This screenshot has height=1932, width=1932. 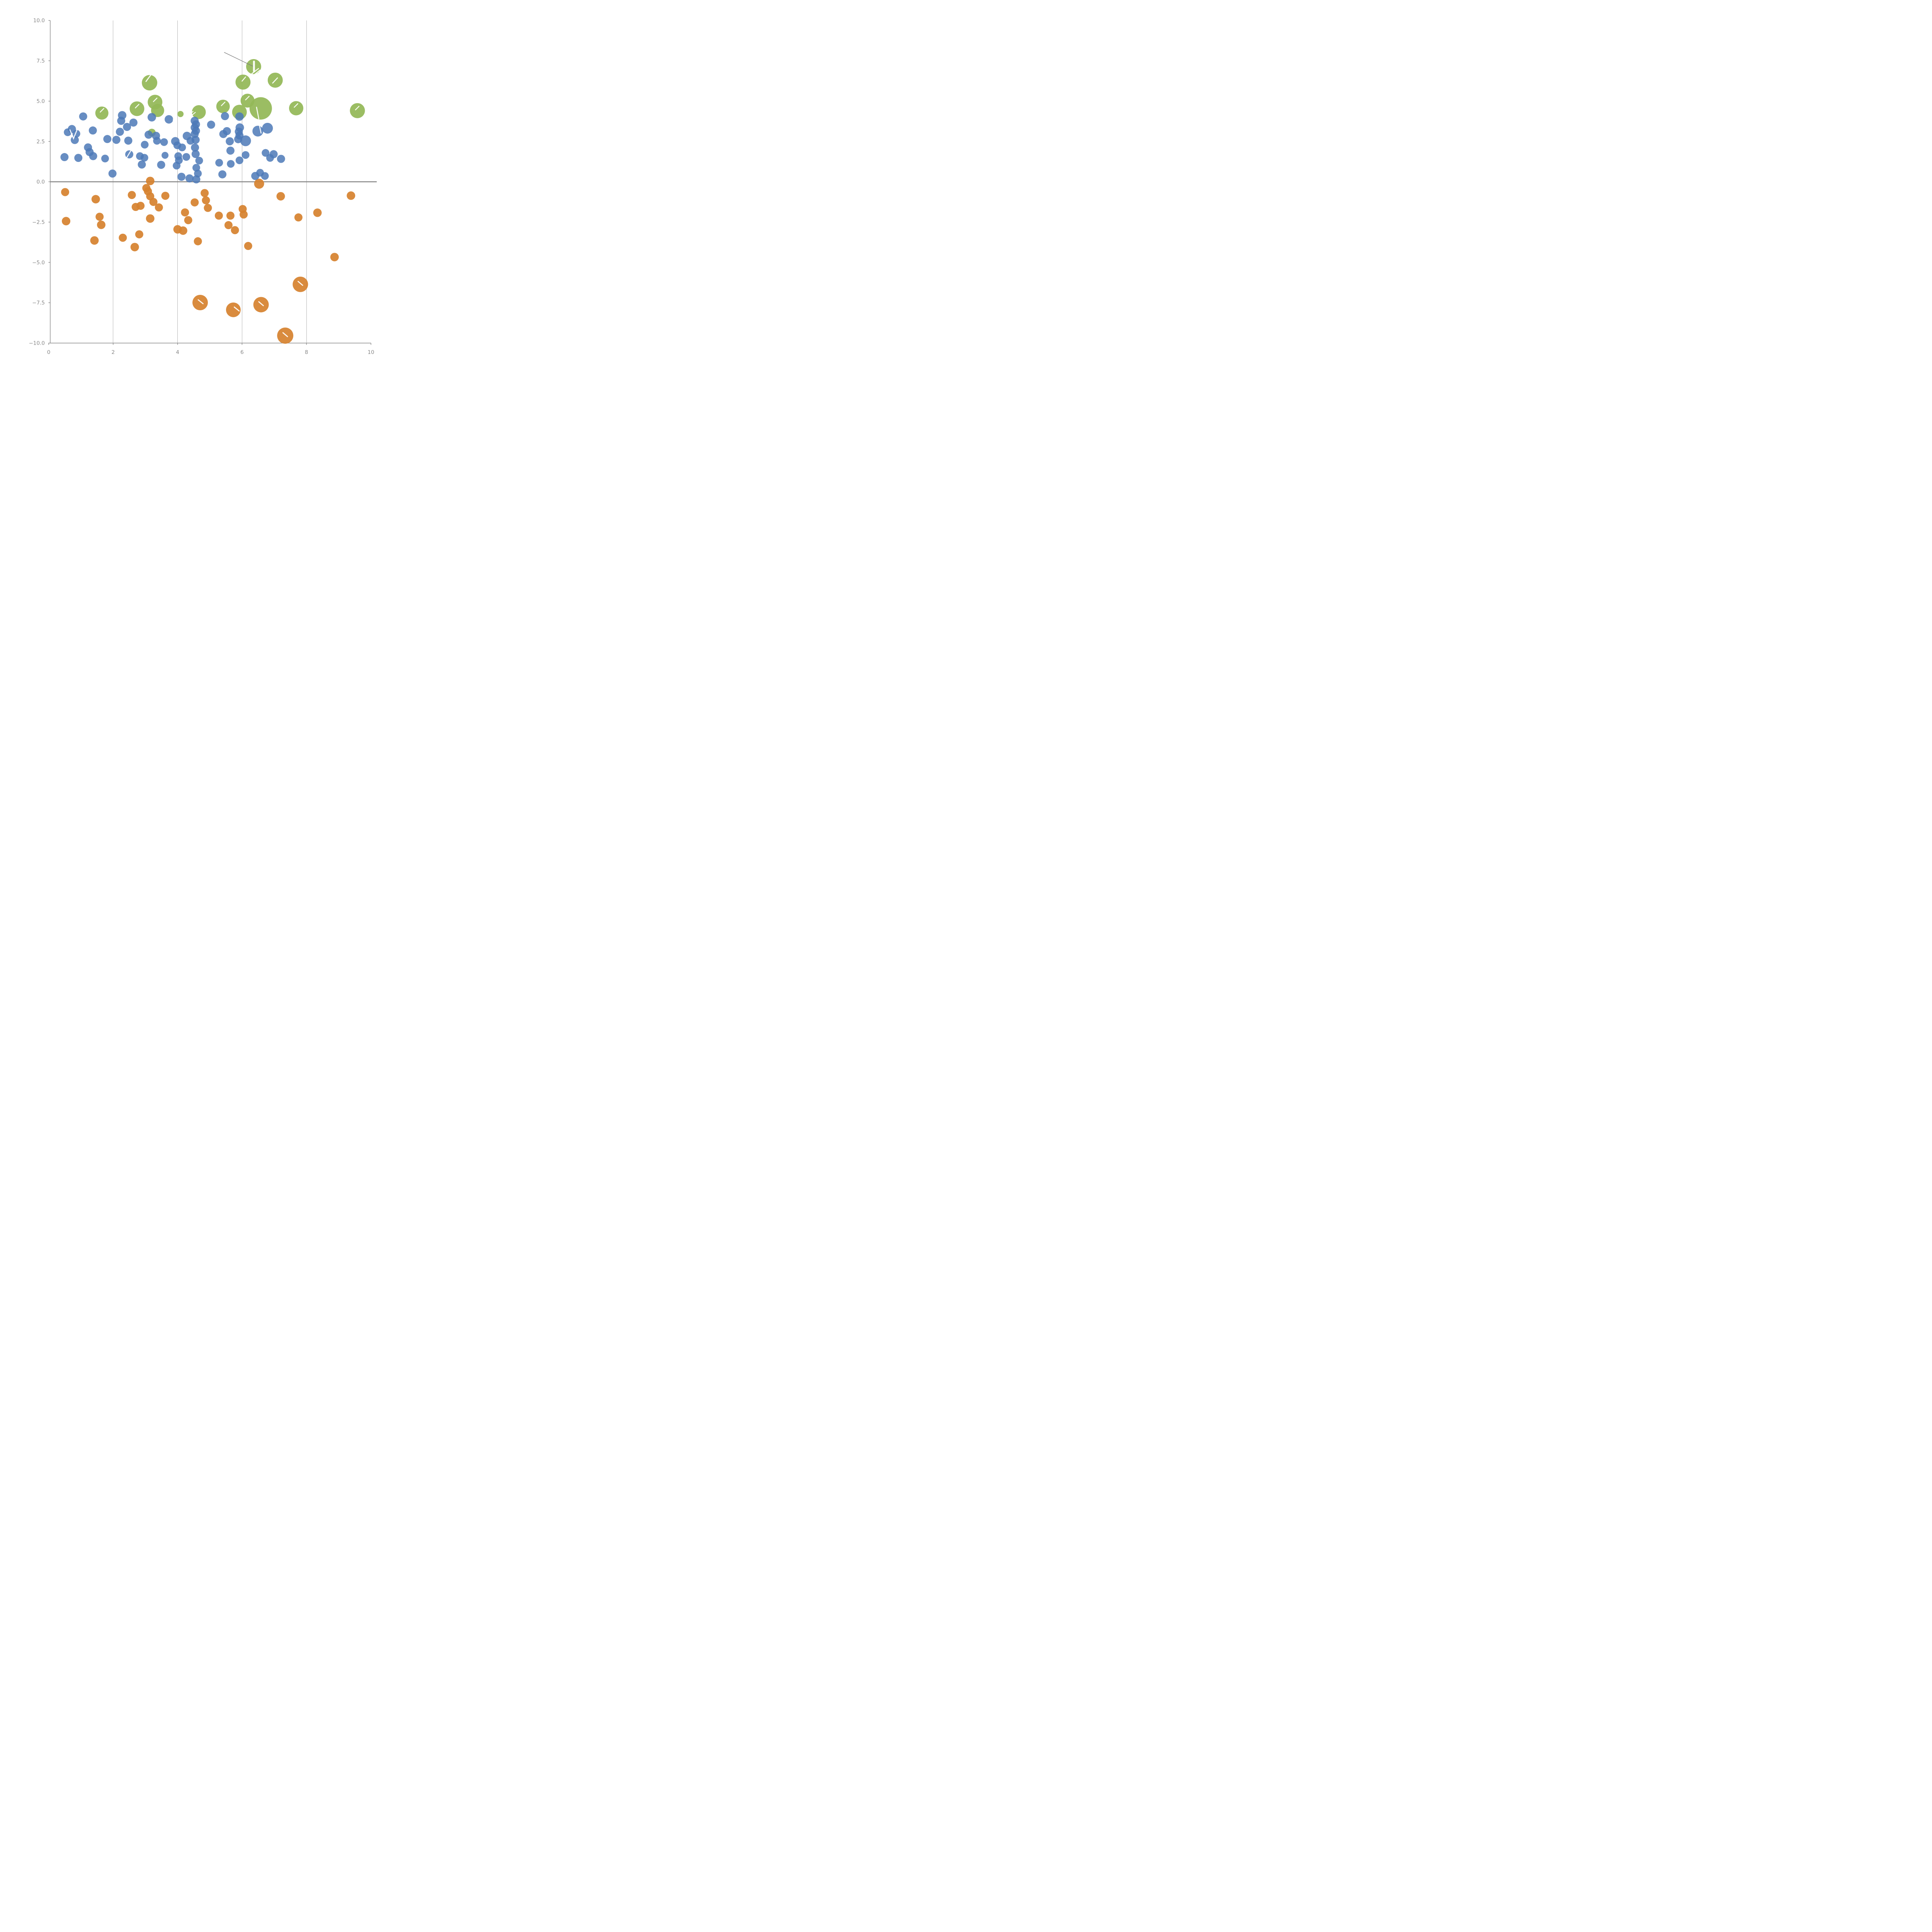 What do you see at coordinates (39, 21) in the screenshot?
I see `y-tick-label: 10.0` at bounding box center [39, 21].